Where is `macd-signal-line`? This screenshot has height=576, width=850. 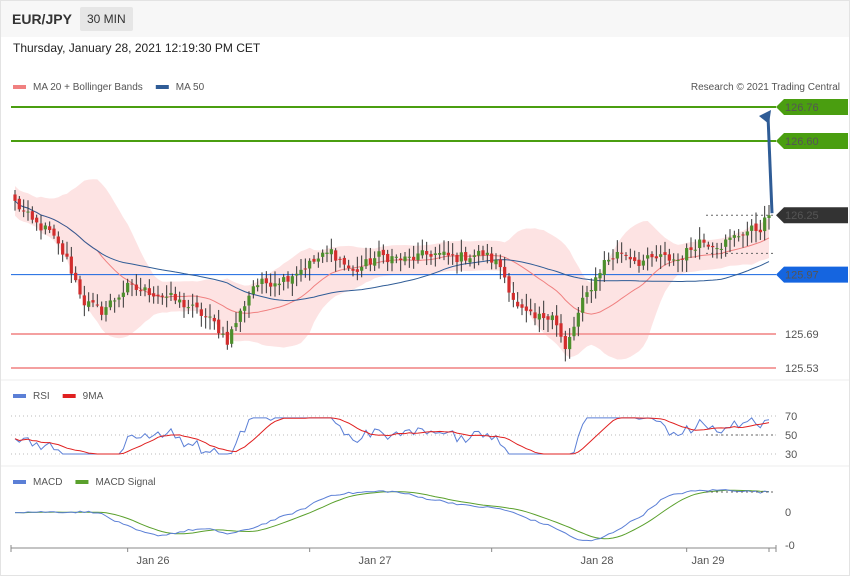
macd-signal-line is located at coordinates (392, 514).